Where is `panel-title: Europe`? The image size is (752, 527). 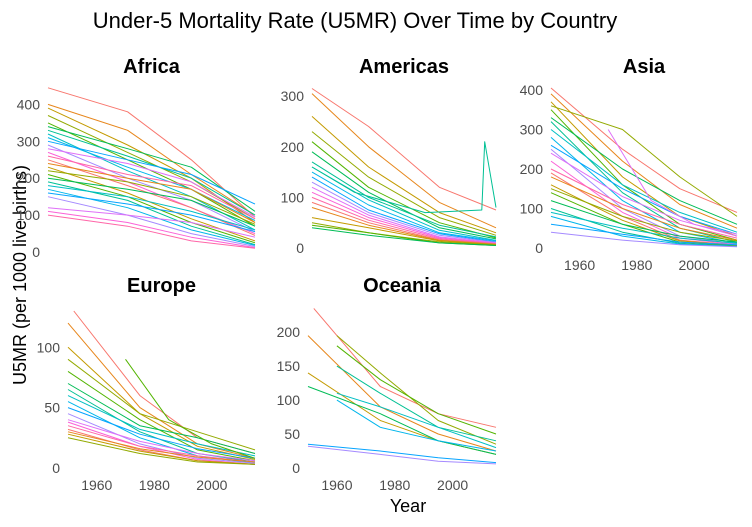 panel-title: Europe is located at coordinates (161, 286).